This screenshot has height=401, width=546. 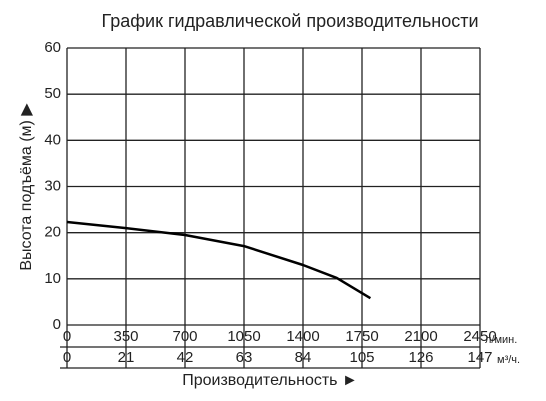 What do you see at coordinates (219, 260) in the screenshot?
I see `performance-curve` at bounding box center [219, 260].